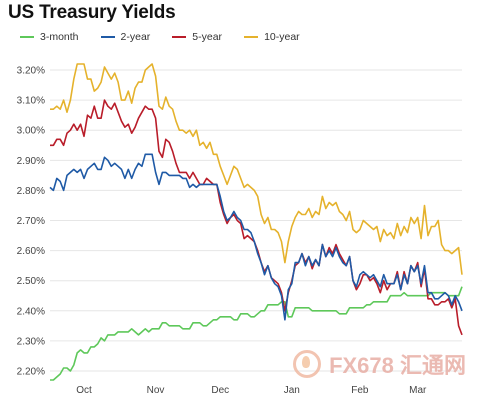  I want to click on legend-swatch-10-year, so click(251, 37).